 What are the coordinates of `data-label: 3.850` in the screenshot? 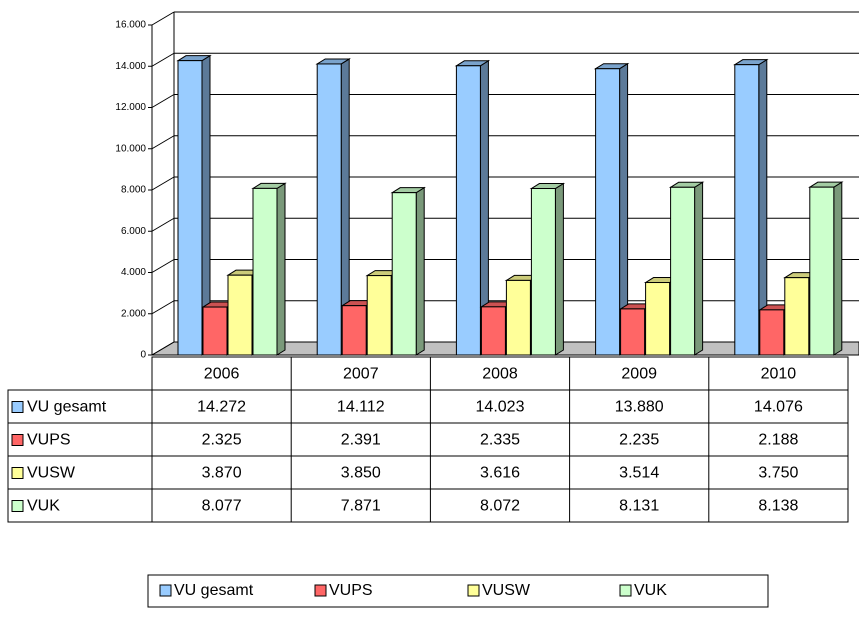 It's located at (361, 473).